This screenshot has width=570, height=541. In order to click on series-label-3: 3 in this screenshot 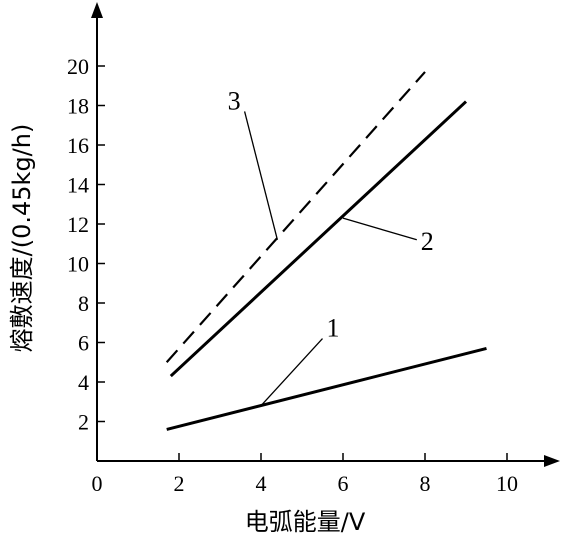, I will do `click(234, 100)`.